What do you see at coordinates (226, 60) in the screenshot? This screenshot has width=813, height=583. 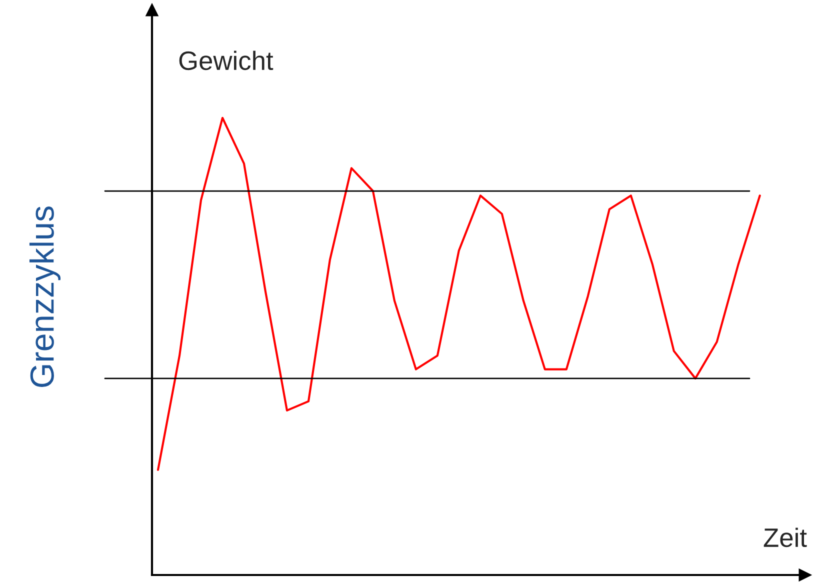 I see `y-axis-title: Gewicht` at bounding box center [226, 60].